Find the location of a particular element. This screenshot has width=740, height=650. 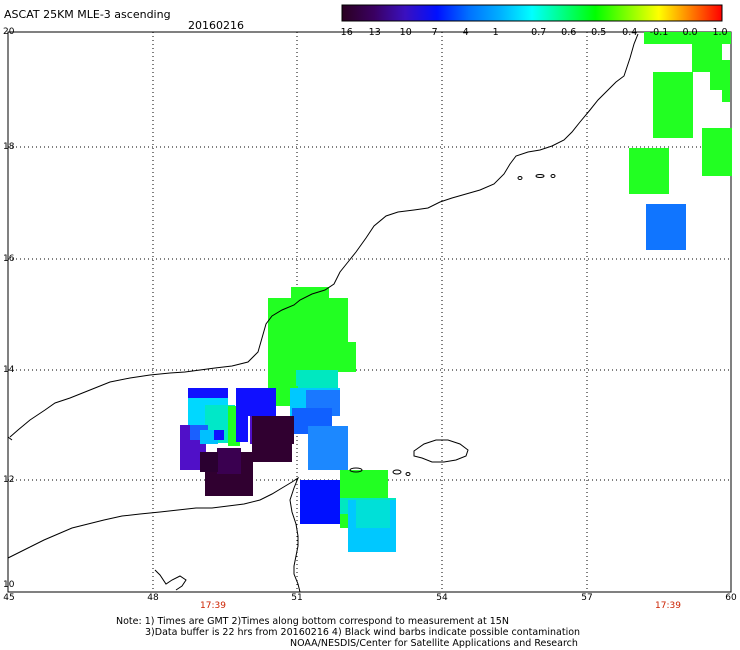

lat-label: 12 is located at coordinates (9, 480).